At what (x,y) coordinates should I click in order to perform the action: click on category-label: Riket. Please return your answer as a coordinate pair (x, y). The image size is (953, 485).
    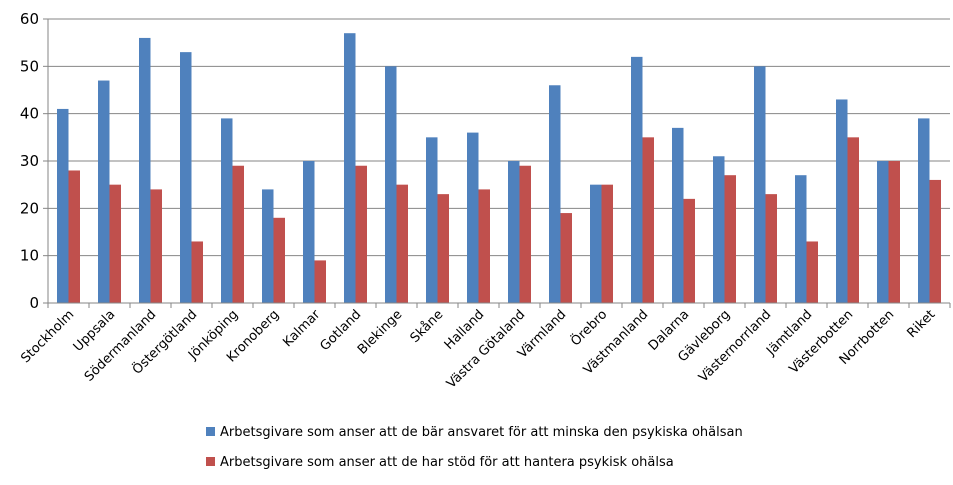
    Looking at the image, I should click on (922, 324).